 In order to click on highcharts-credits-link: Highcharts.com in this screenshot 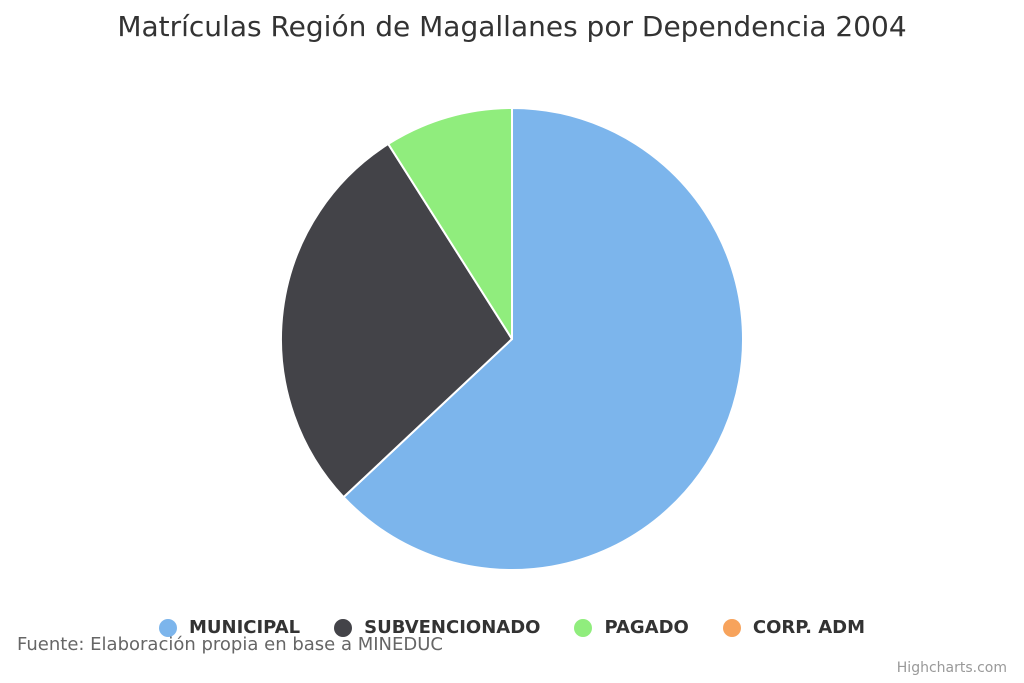, I will do `click(951, 668)`.